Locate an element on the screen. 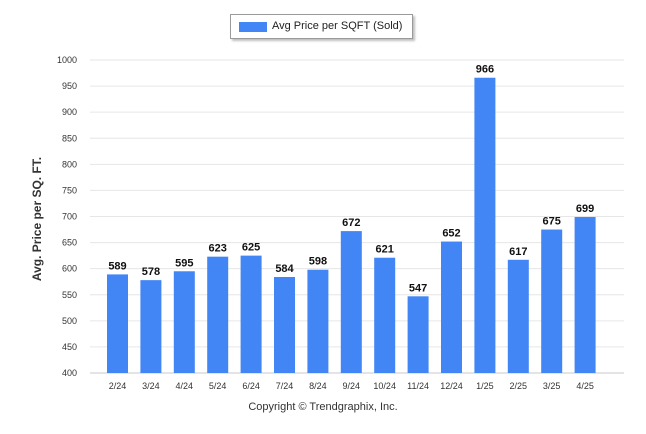 This screenshot has height=434, width=646. y-tick-label: 650 is located at coordinates (69, 243).